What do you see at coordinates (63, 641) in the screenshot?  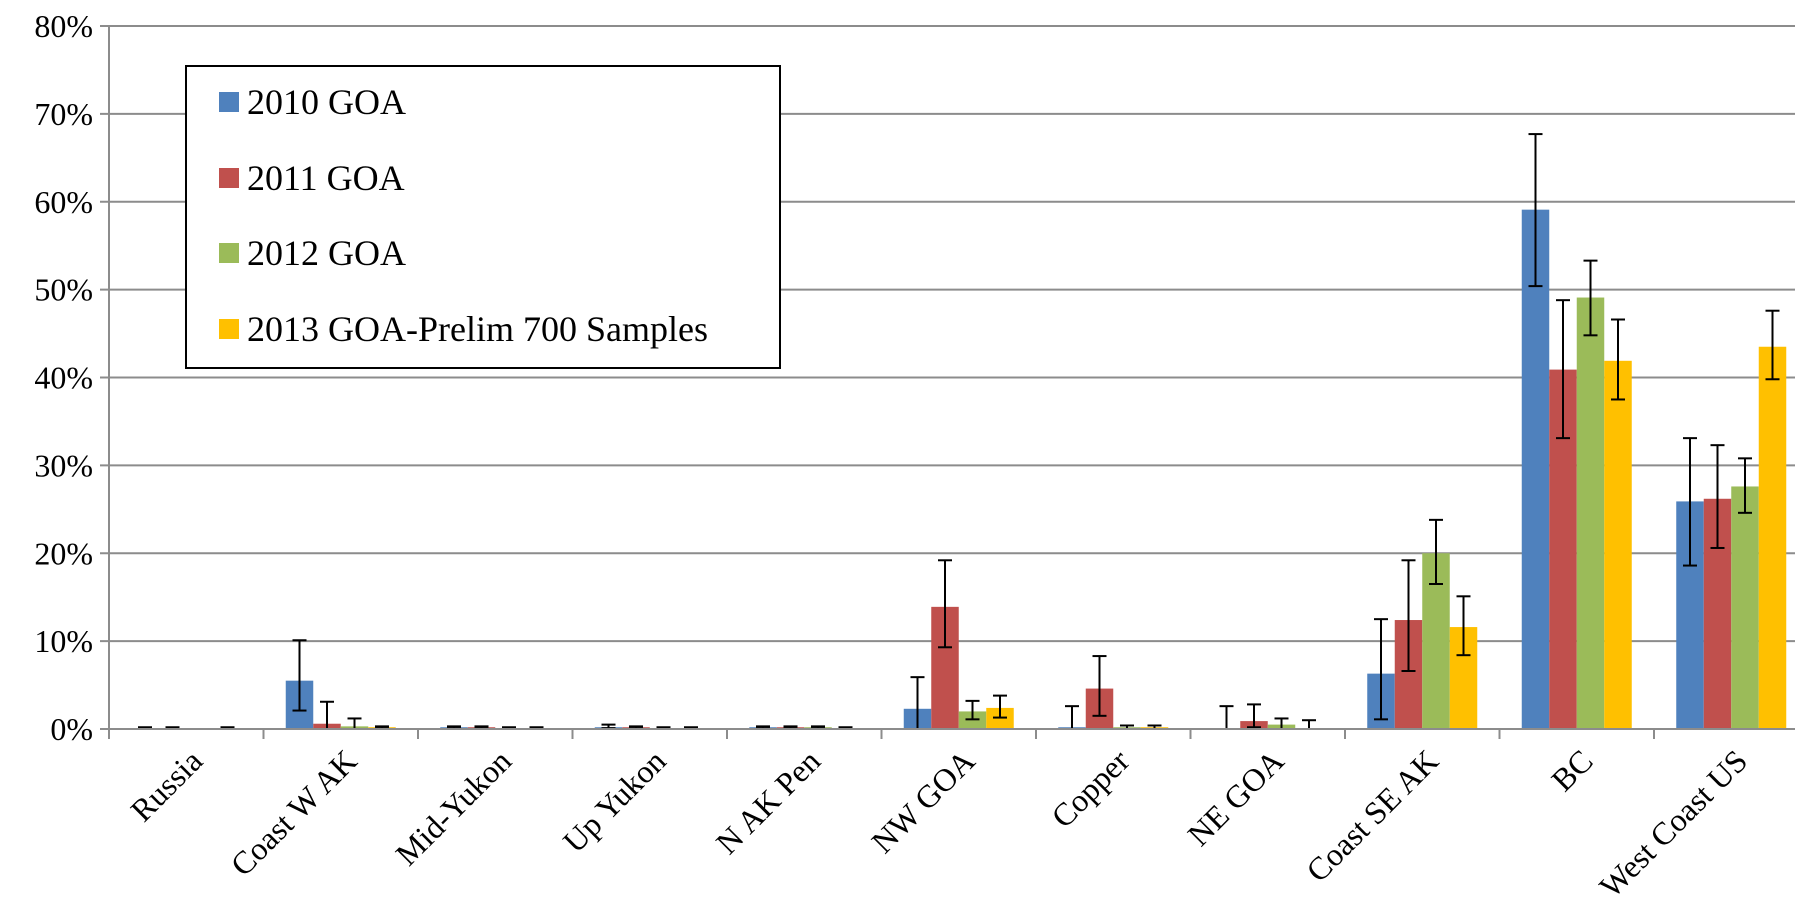 I see `y-tick-label: 10%` at bounding box center [63, 641].